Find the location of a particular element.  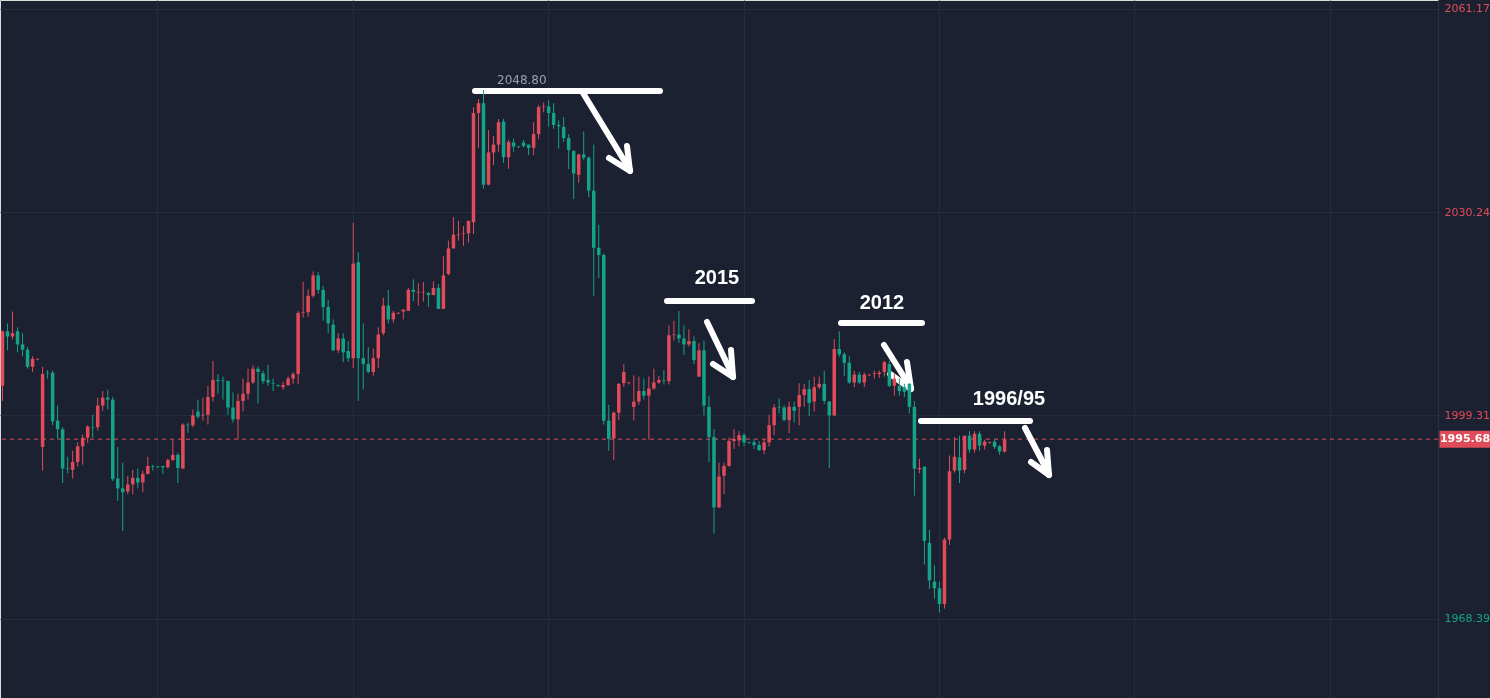

annotation: 1996/95 is located at coordinates (1009, 398).